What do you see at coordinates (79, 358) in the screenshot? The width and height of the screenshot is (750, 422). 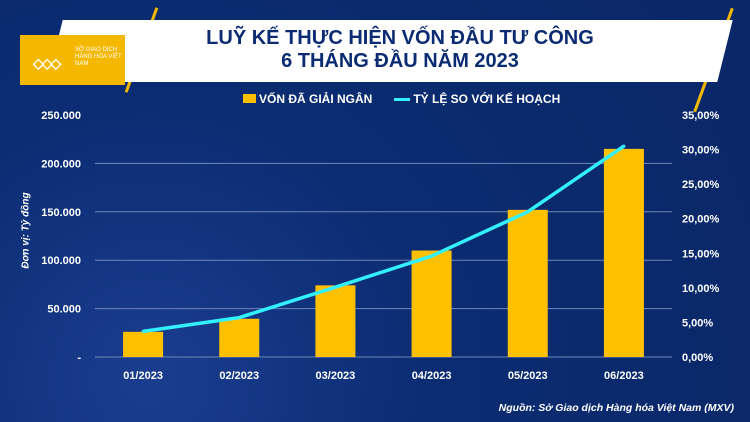 I see `y-tick-label: -` at bounding box center [79, 358].